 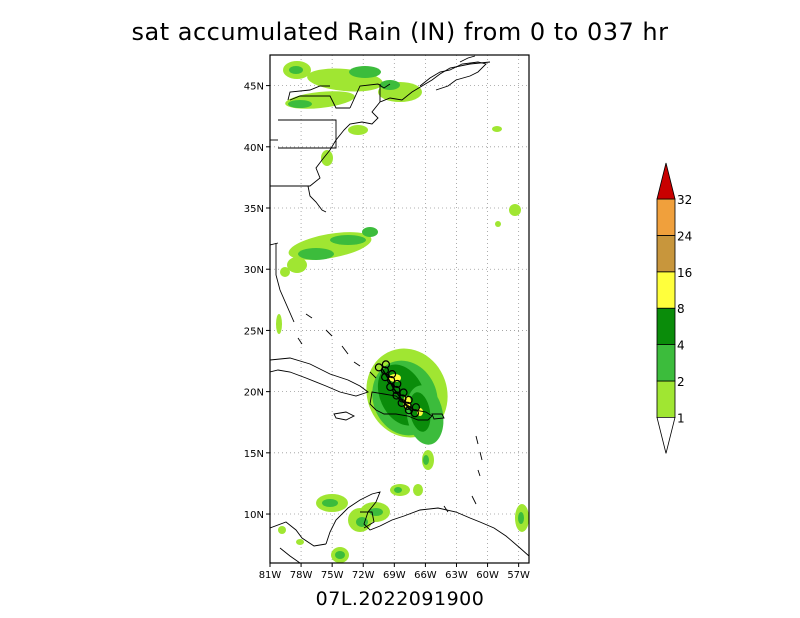 I want to click on colorbar-label: 2, so click(x=681, y=382).